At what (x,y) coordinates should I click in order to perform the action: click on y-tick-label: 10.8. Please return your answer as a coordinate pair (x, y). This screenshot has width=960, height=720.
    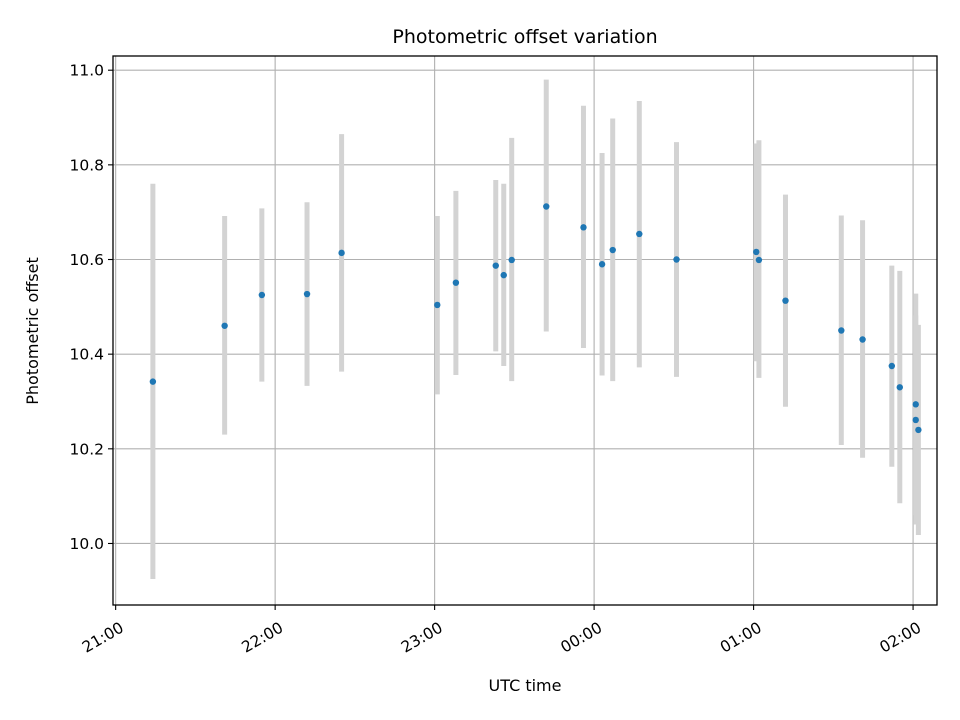
    Looking at the image, I should click on (86, 165).